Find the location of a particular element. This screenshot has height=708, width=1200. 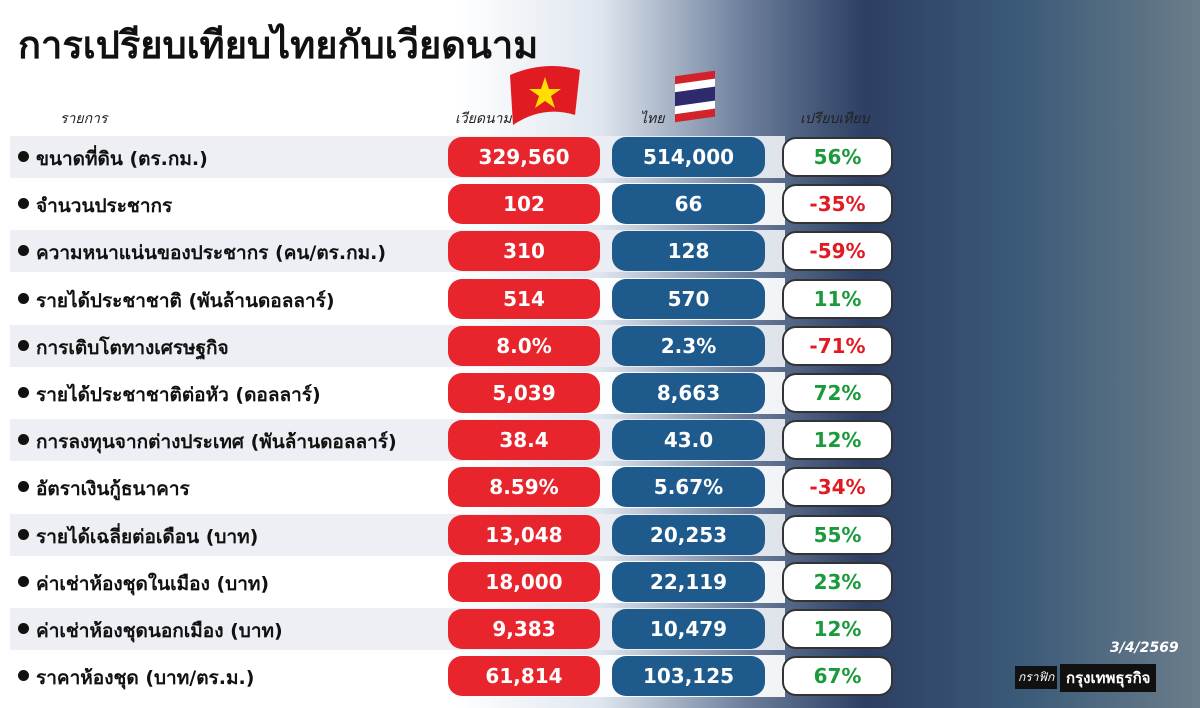

vietnam-value: 310 is located at coordinates (524, 251).